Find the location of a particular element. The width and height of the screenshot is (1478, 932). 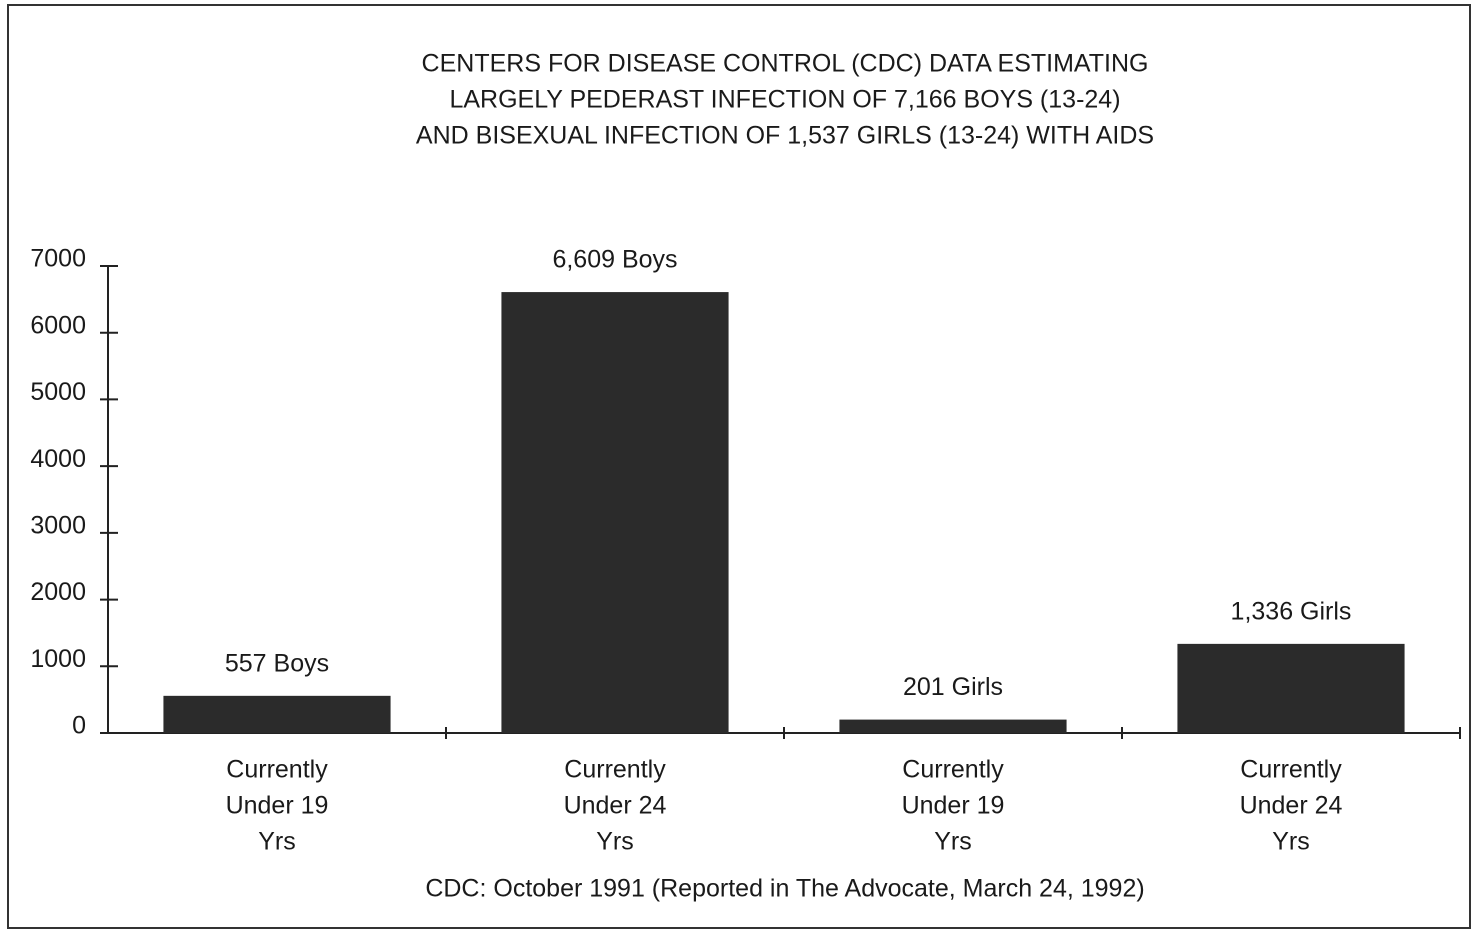

y-tick-label: 2000 is located at coordinates (58, 592).